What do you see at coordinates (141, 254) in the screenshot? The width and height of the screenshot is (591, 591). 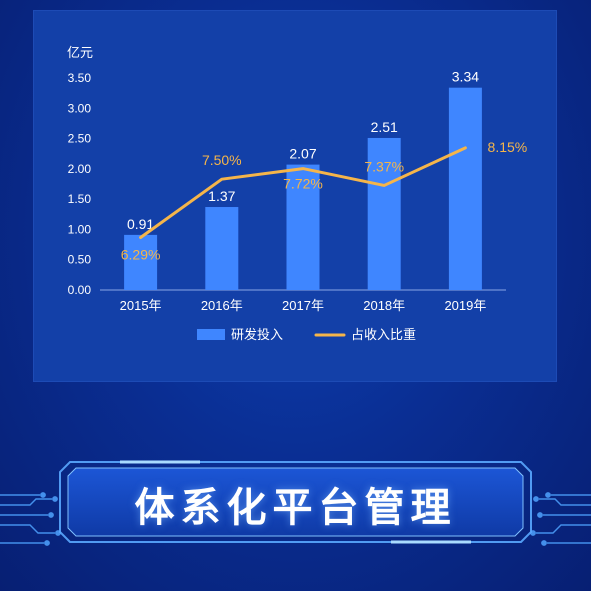 I see `line-value-label: 6.29%` at bounding box center [141, 254].